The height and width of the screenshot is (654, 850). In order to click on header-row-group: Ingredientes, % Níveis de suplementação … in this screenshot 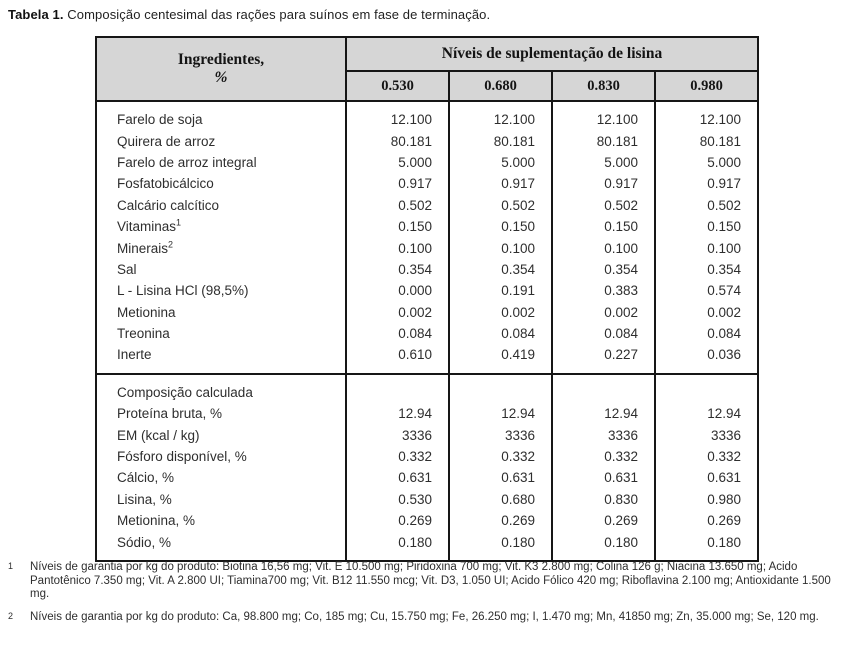, I will do `click(427, 69)`.